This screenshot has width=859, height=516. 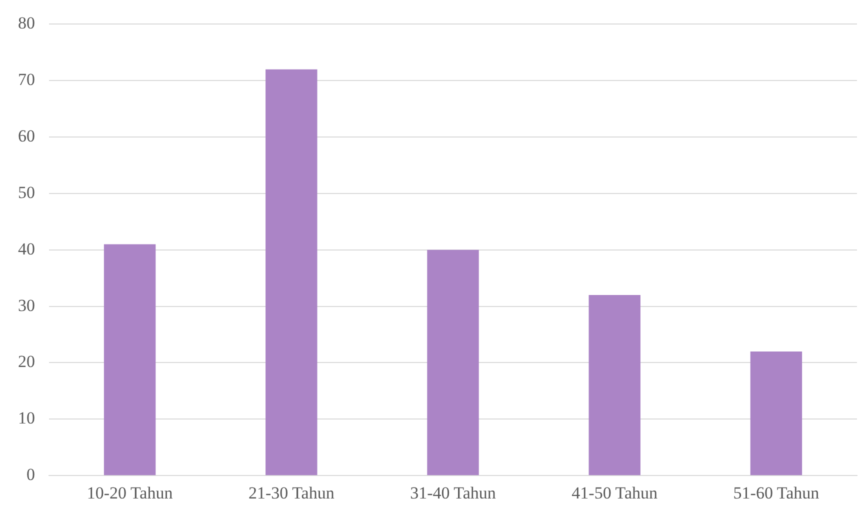 I want to click on y-tick-label: 30, so click(x=26, y=305).